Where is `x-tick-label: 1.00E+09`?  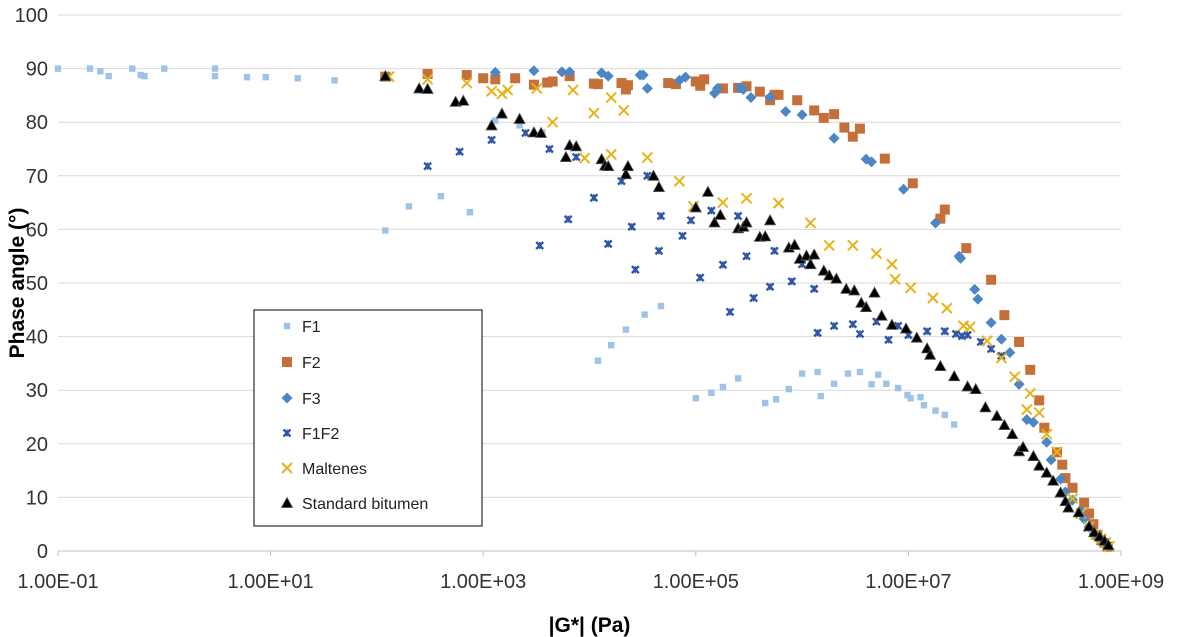 x-tick-label: 1.00E+09 is located at coordinates (1121, 582).